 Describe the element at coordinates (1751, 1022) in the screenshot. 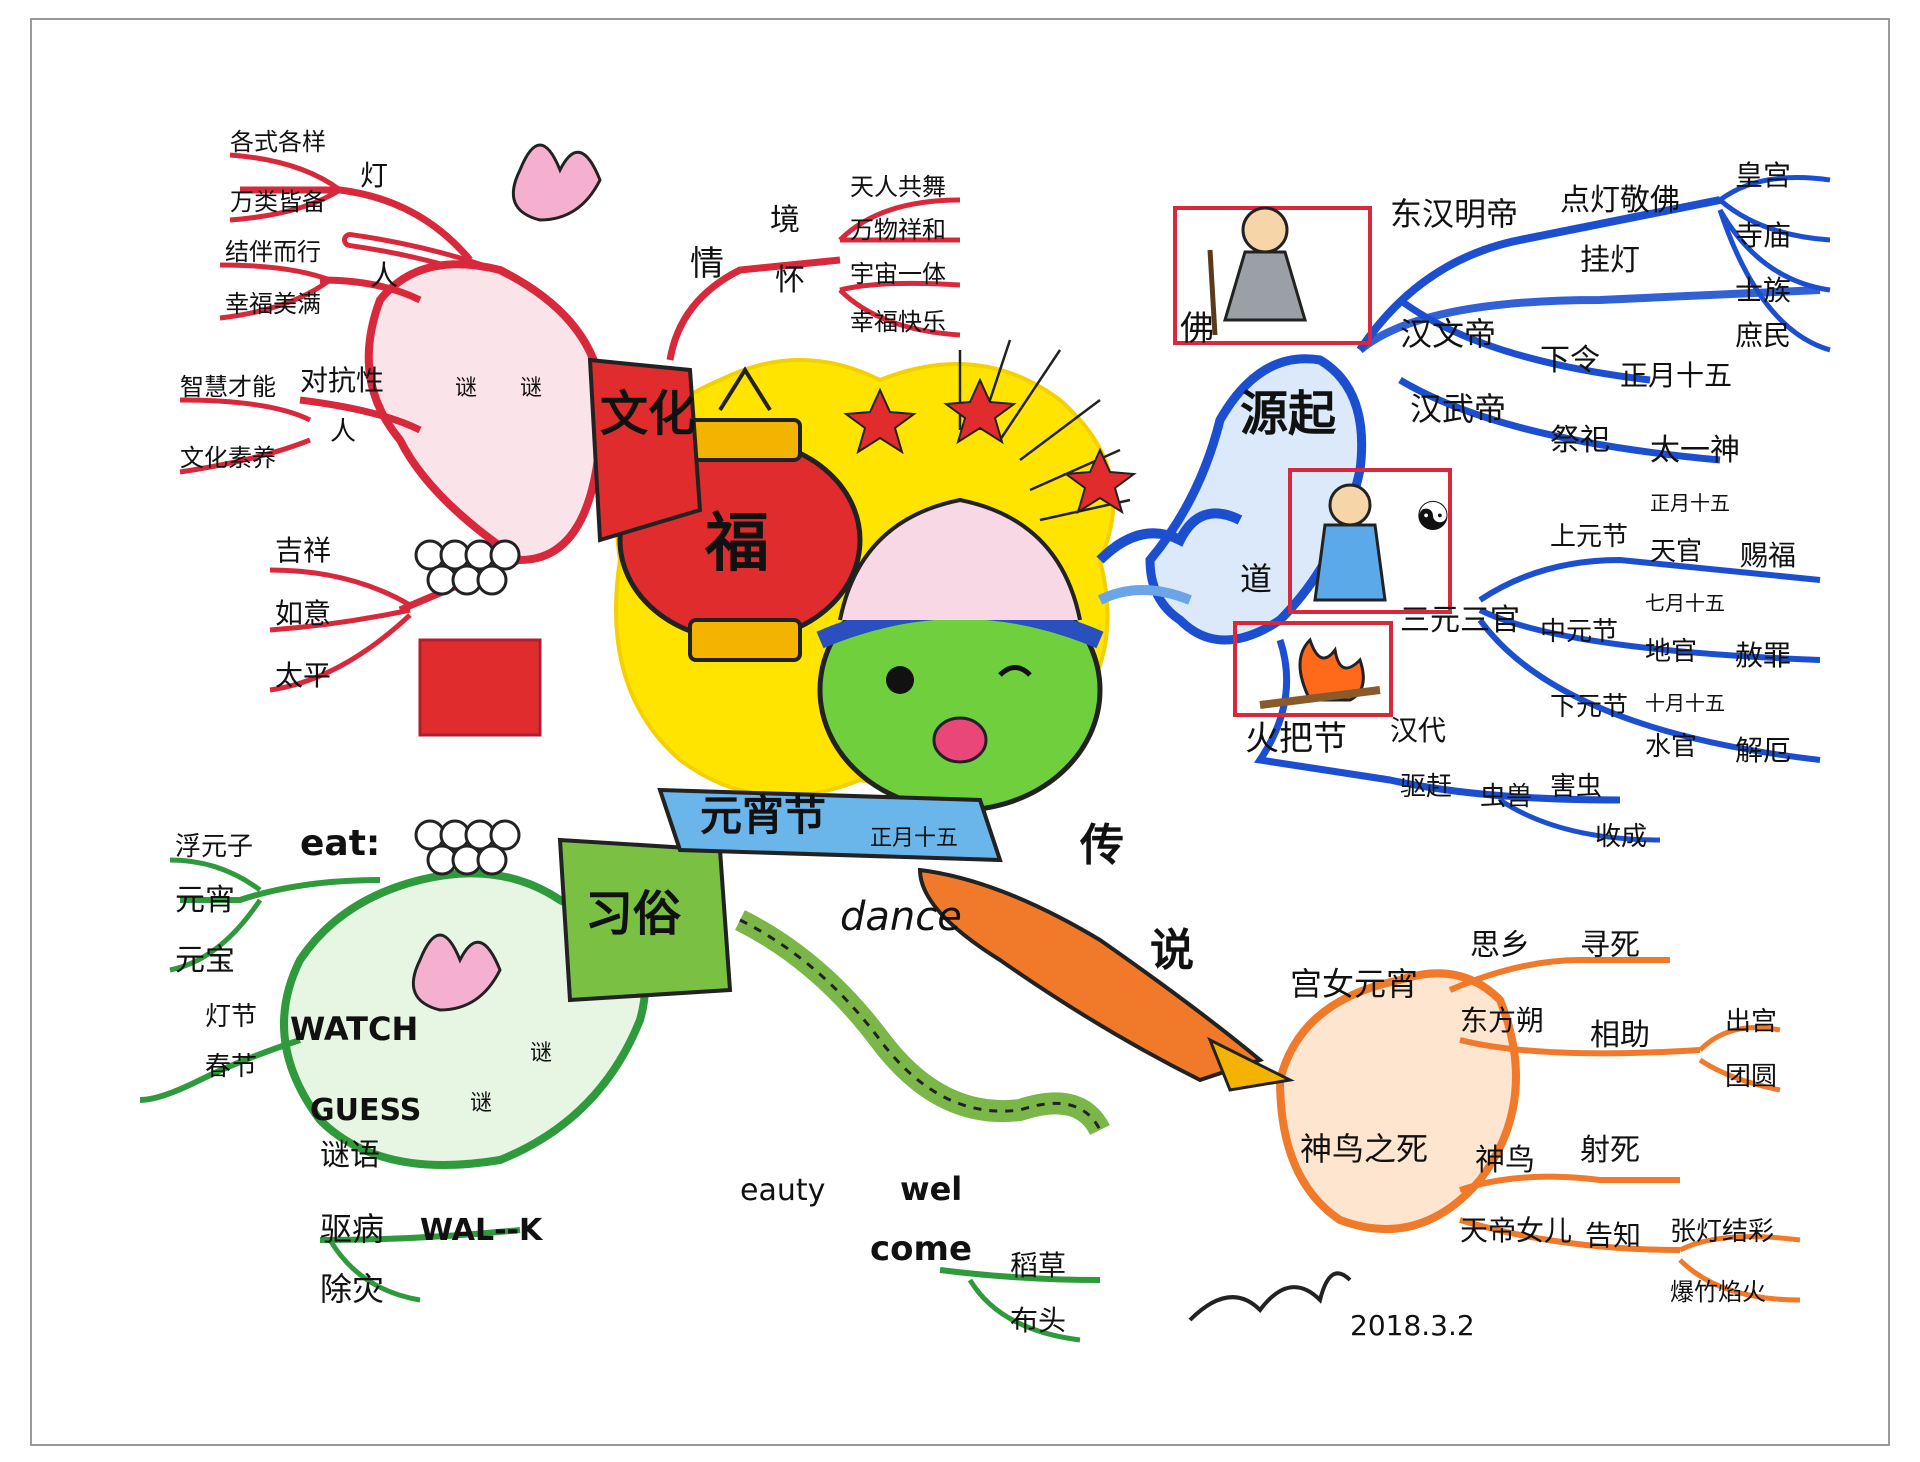

I see `exit-palace: 出宫` at that location.